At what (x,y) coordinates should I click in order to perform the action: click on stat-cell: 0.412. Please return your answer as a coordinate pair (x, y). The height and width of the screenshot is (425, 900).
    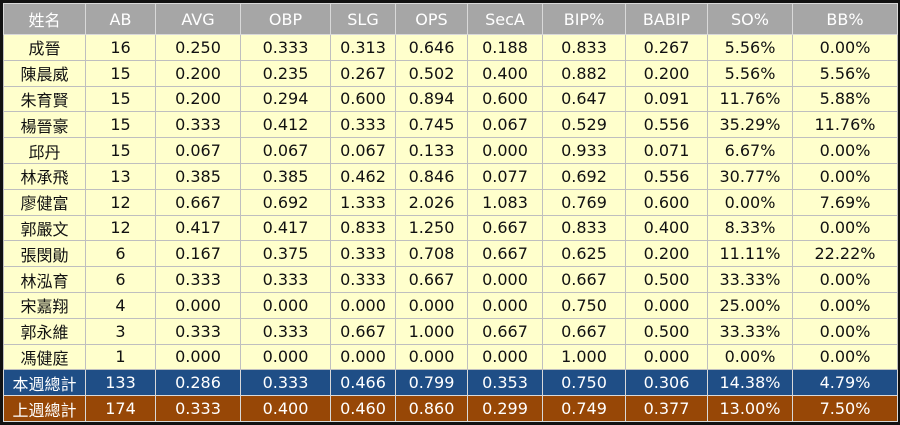
    Looking at the image, I should click on (285, 125).